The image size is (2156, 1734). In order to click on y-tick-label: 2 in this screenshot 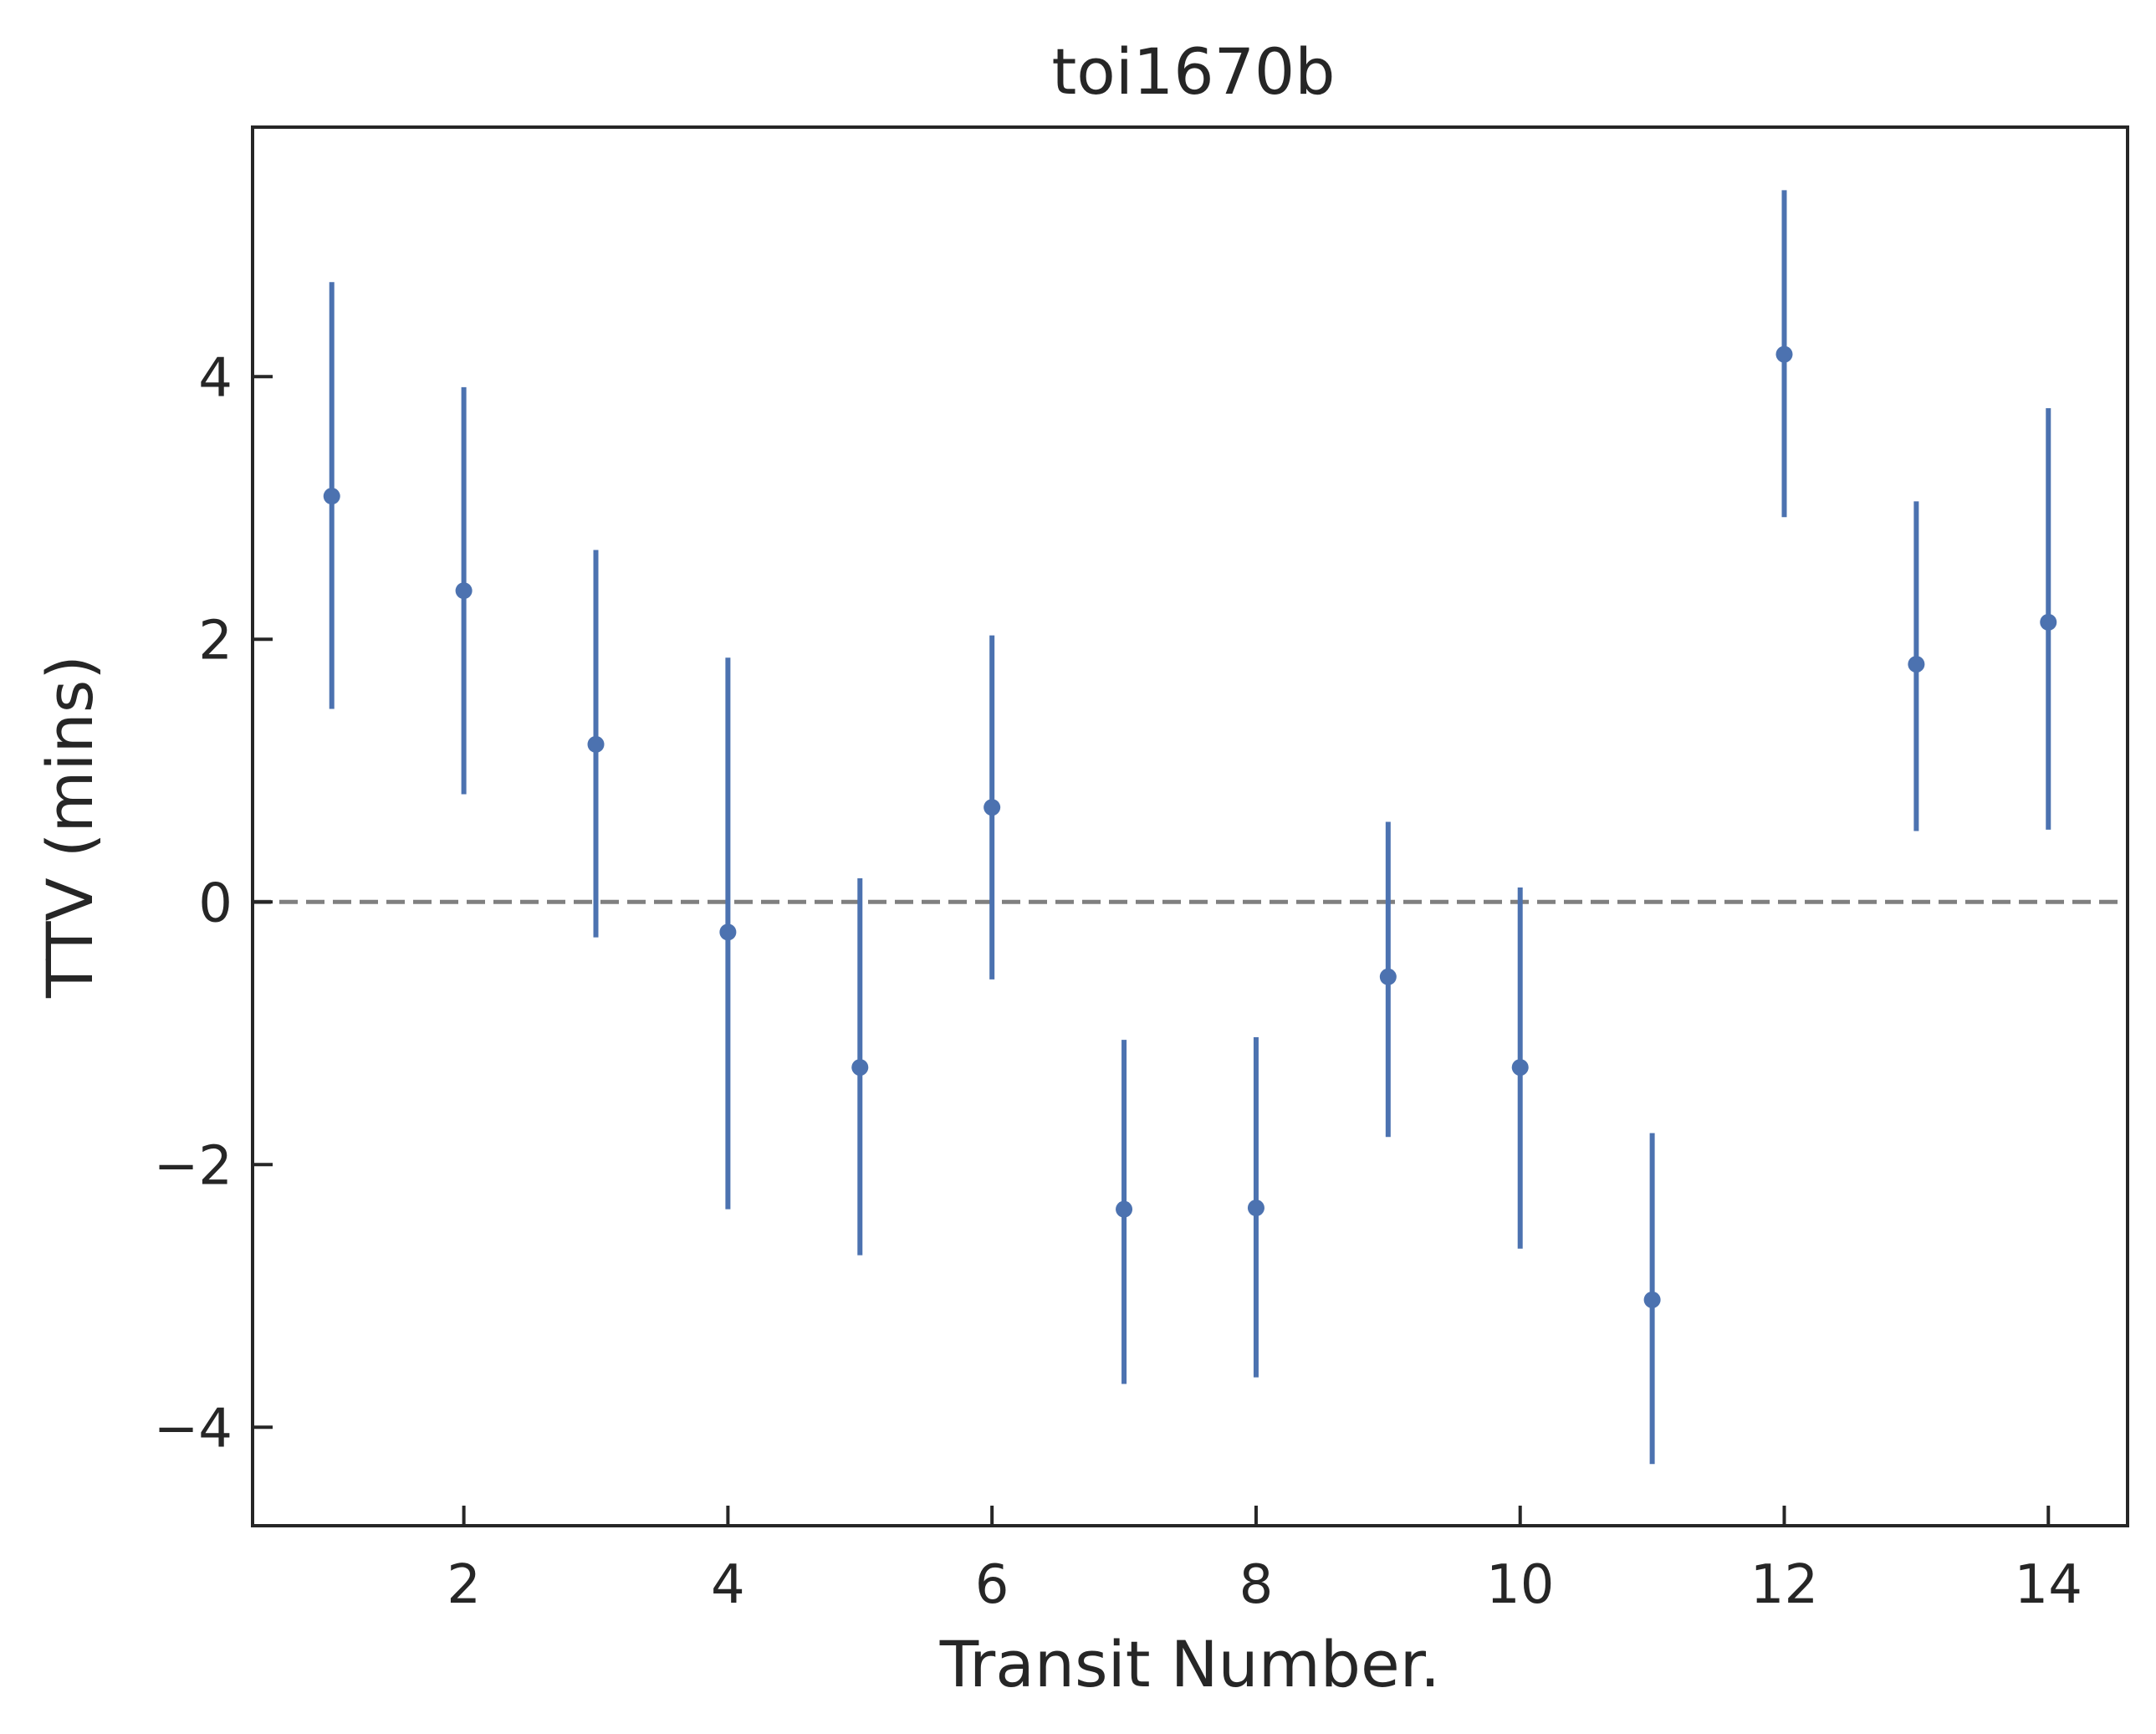, I will do `click(215, 641)`.